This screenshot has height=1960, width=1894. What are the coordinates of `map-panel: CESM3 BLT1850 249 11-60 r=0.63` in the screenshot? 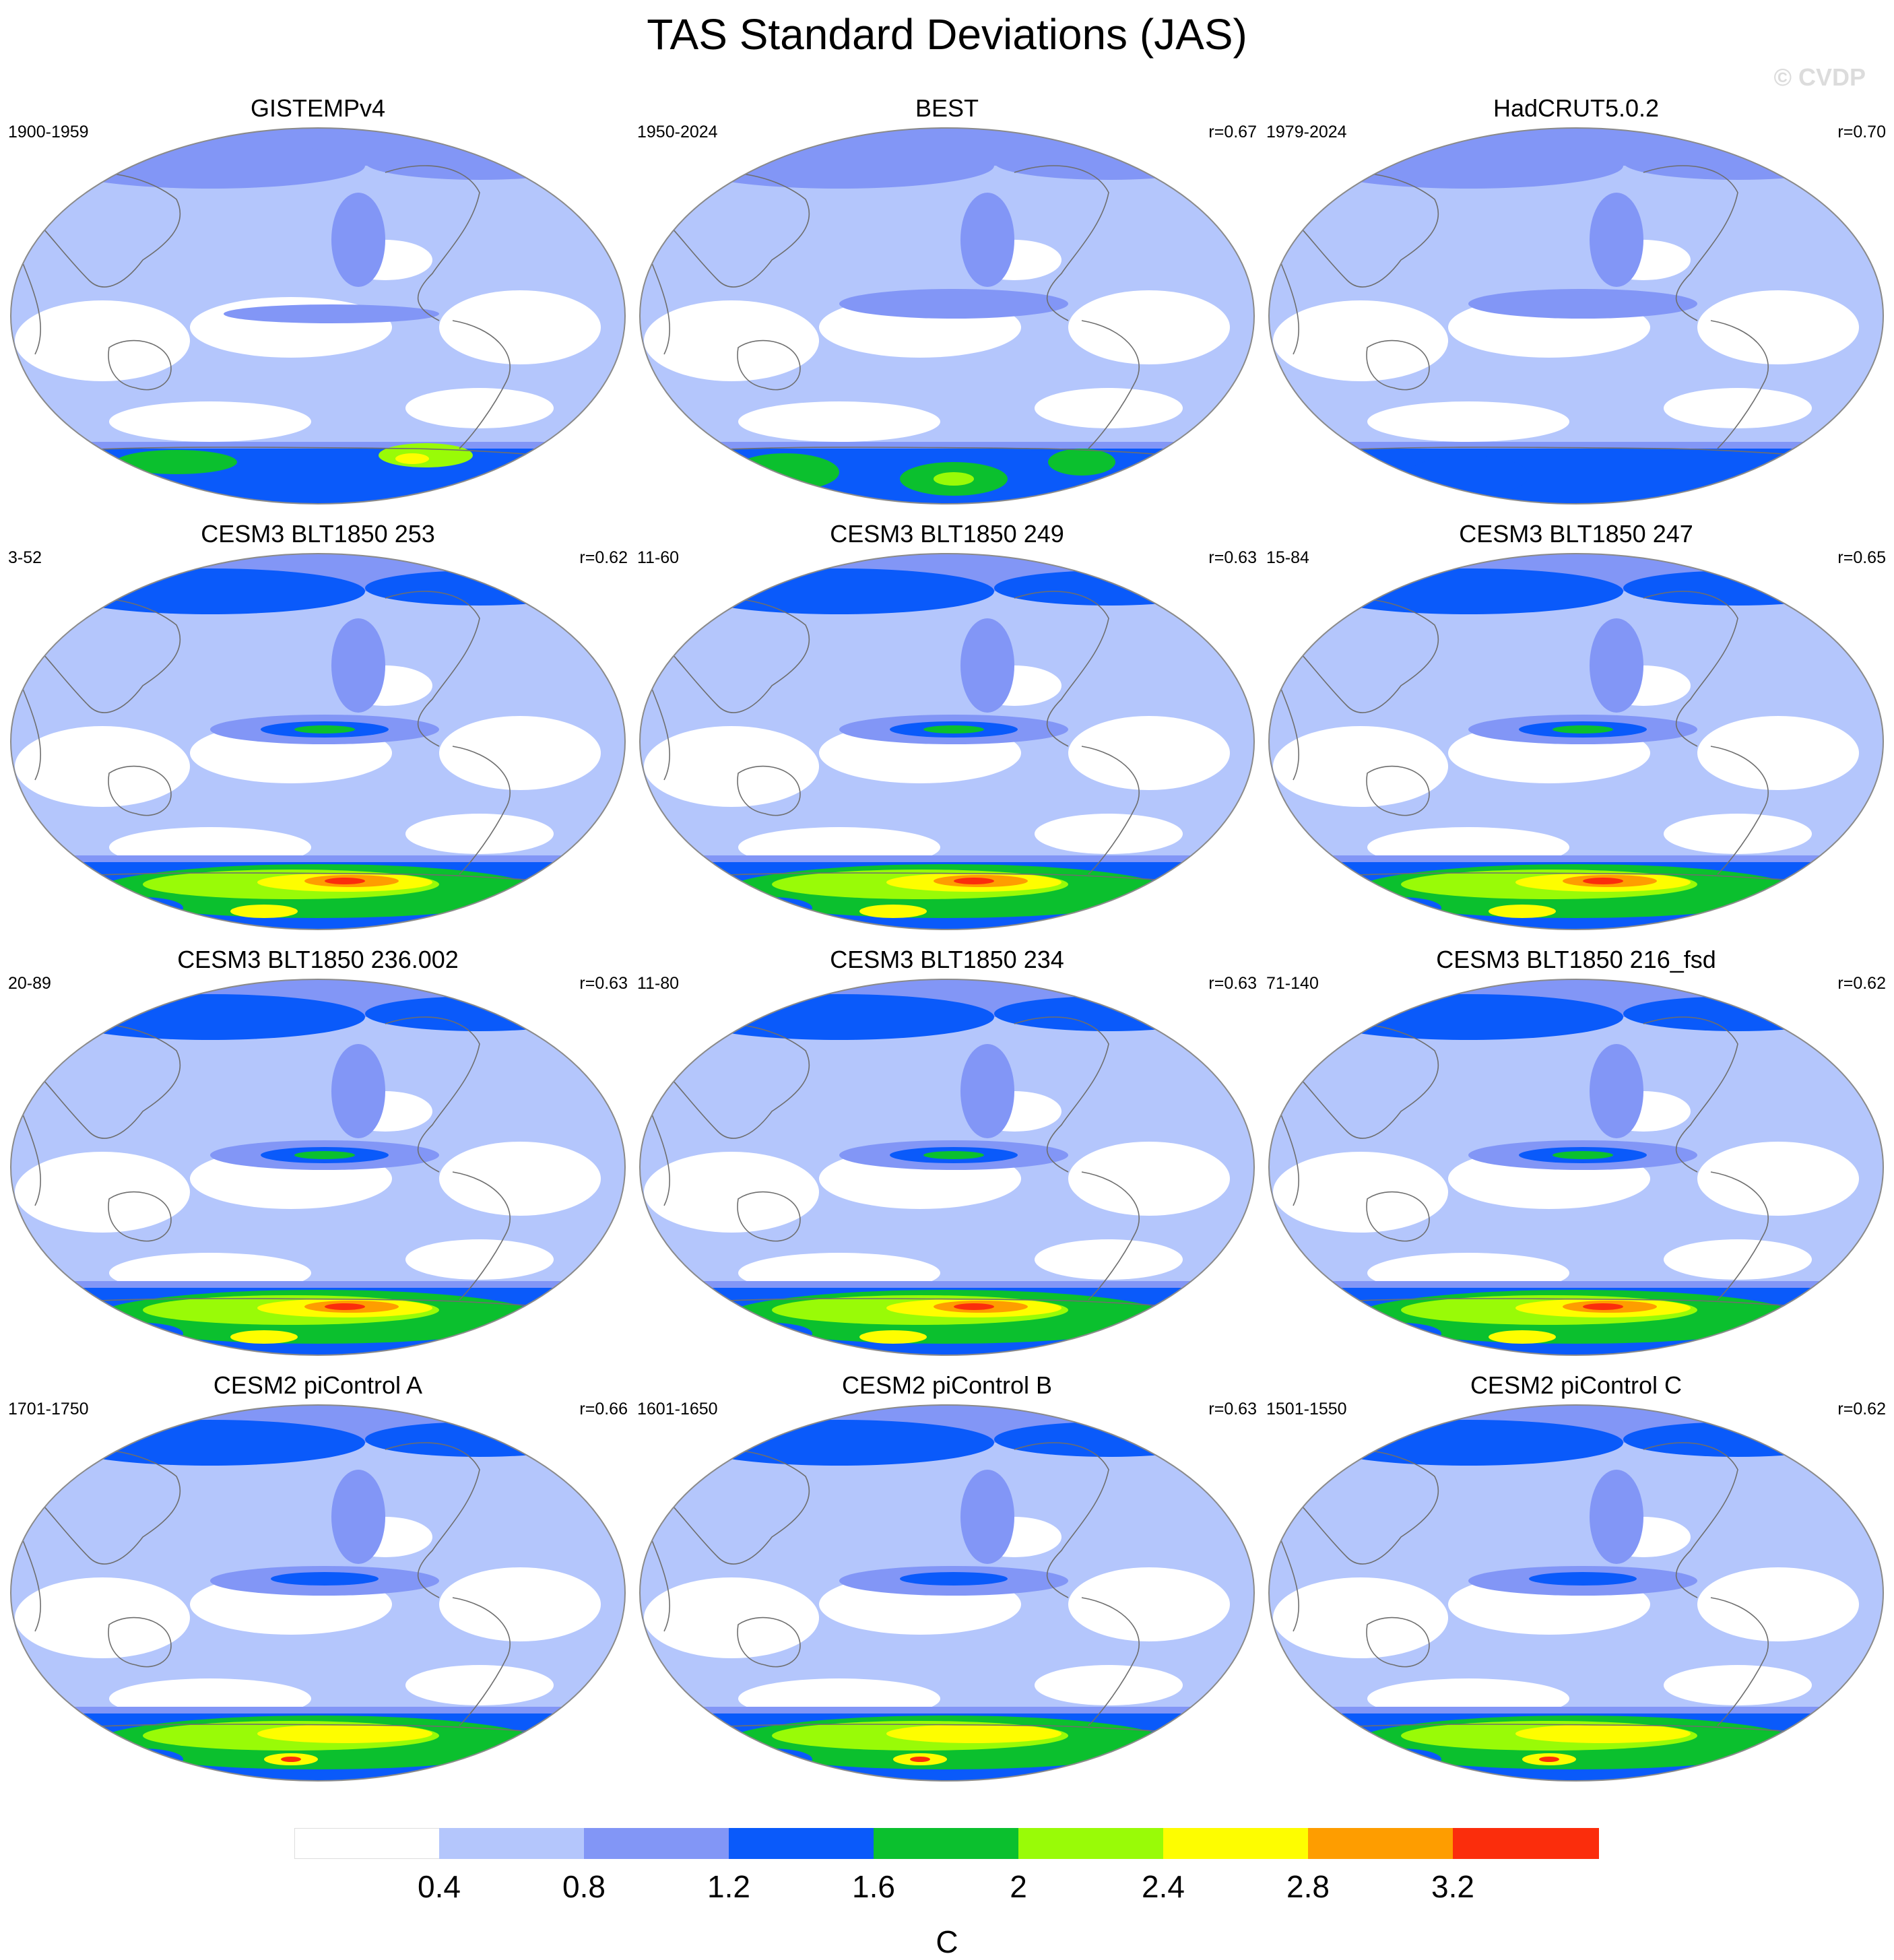 It's located at (947, 729).